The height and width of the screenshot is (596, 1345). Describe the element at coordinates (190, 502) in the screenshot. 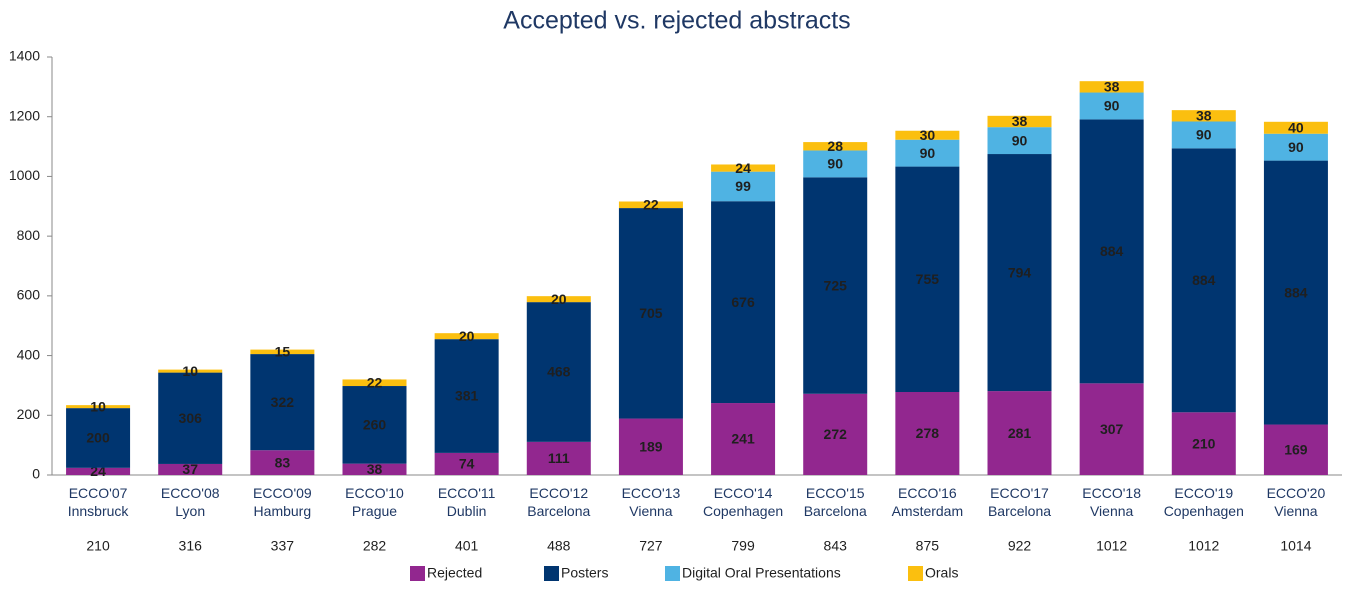

I see `x-tick-label: ECCO'08 Lyon` at that location.